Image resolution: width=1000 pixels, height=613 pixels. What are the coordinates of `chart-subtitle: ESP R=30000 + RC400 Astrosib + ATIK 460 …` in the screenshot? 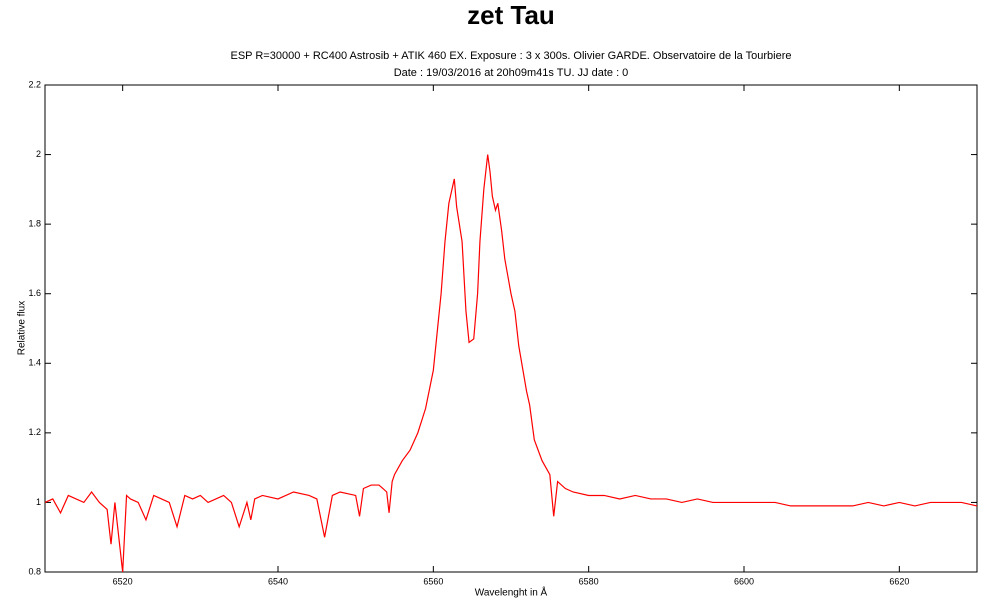 It's located at (511, 56).